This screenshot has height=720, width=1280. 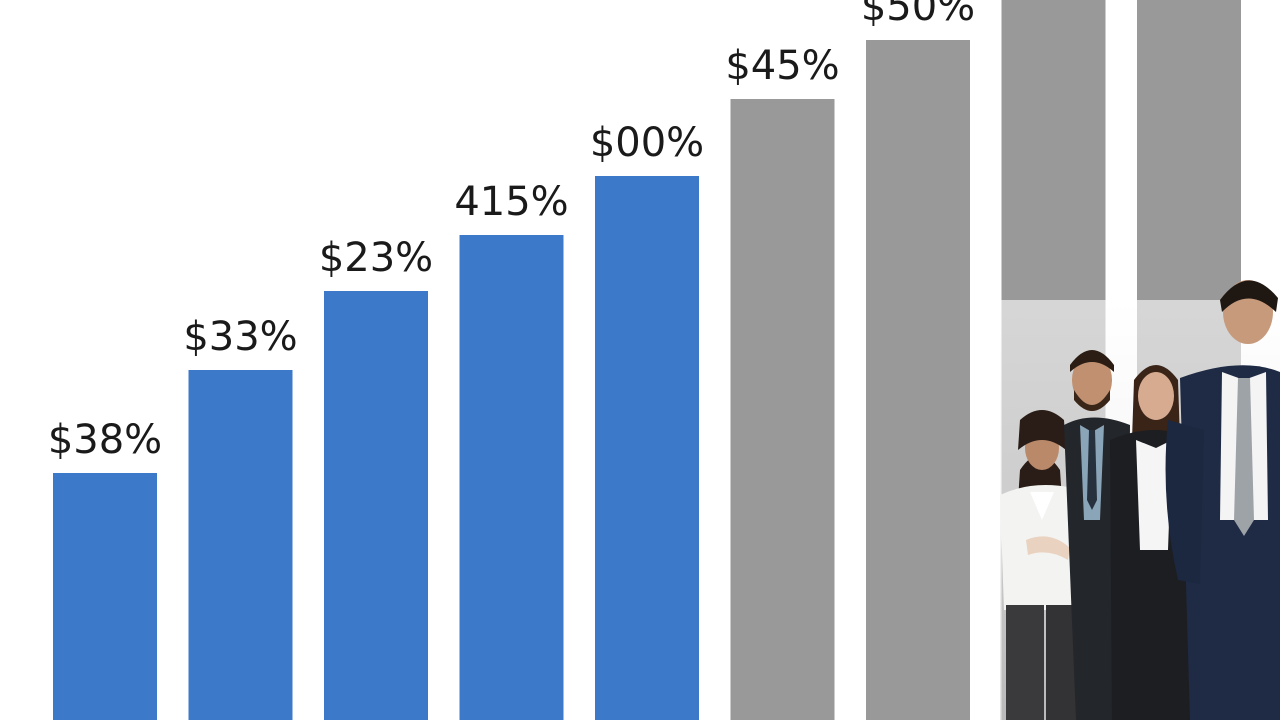 I want to click on bar-7-value-label: $50%, so click(x=918, y=15).